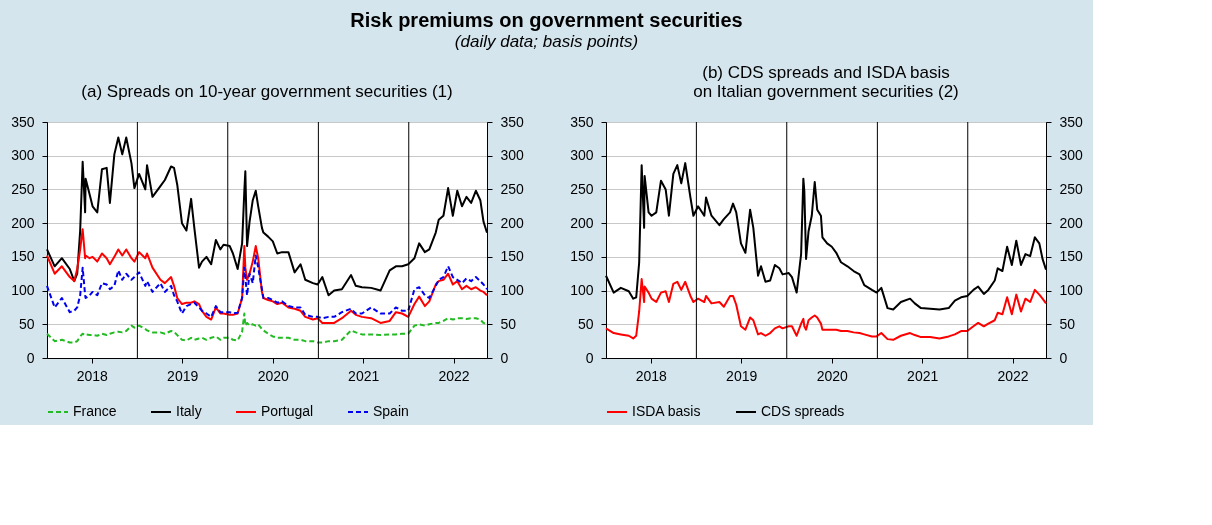  Describe the element at coordinates (391, 411) in the screenshot. I see `legend-label: Spain` at that location.